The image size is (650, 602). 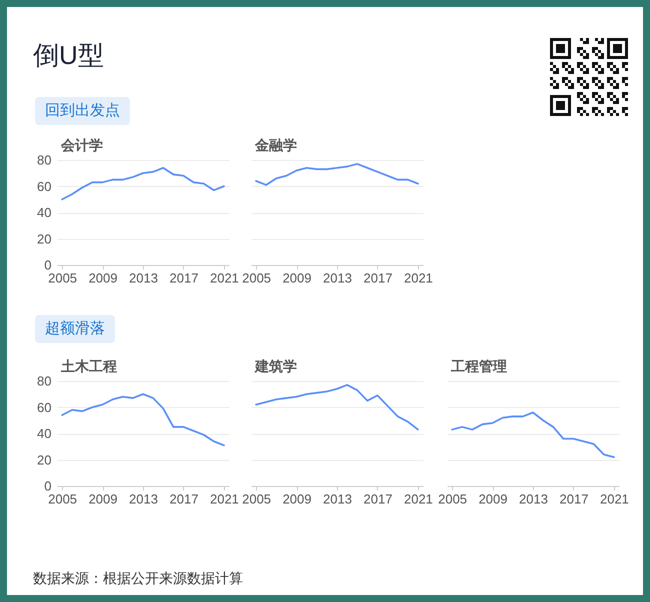 What do you see at coordinates (68, 55) in the screenshot?
I see `text: 倒U型` at bounding box center [68, 55].